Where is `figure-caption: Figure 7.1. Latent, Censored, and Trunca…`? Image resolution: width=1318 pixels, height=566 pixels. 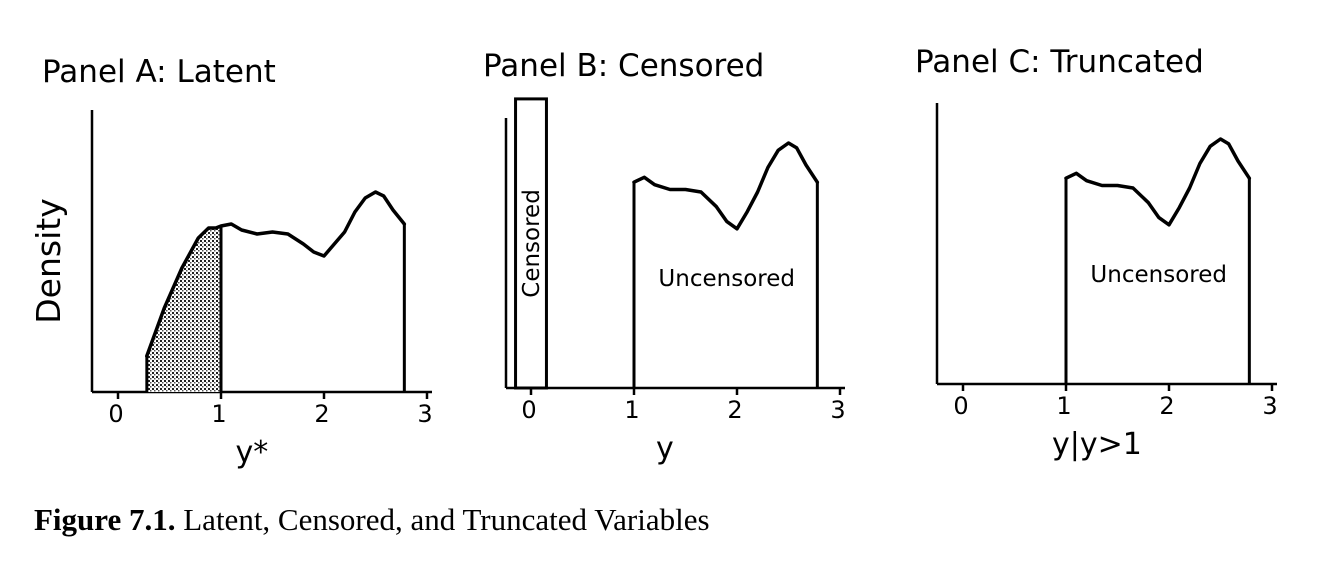 figure-caption: Figure 7.1. Latent, Censored, and Trunca… is located at coordinates (372, 520).